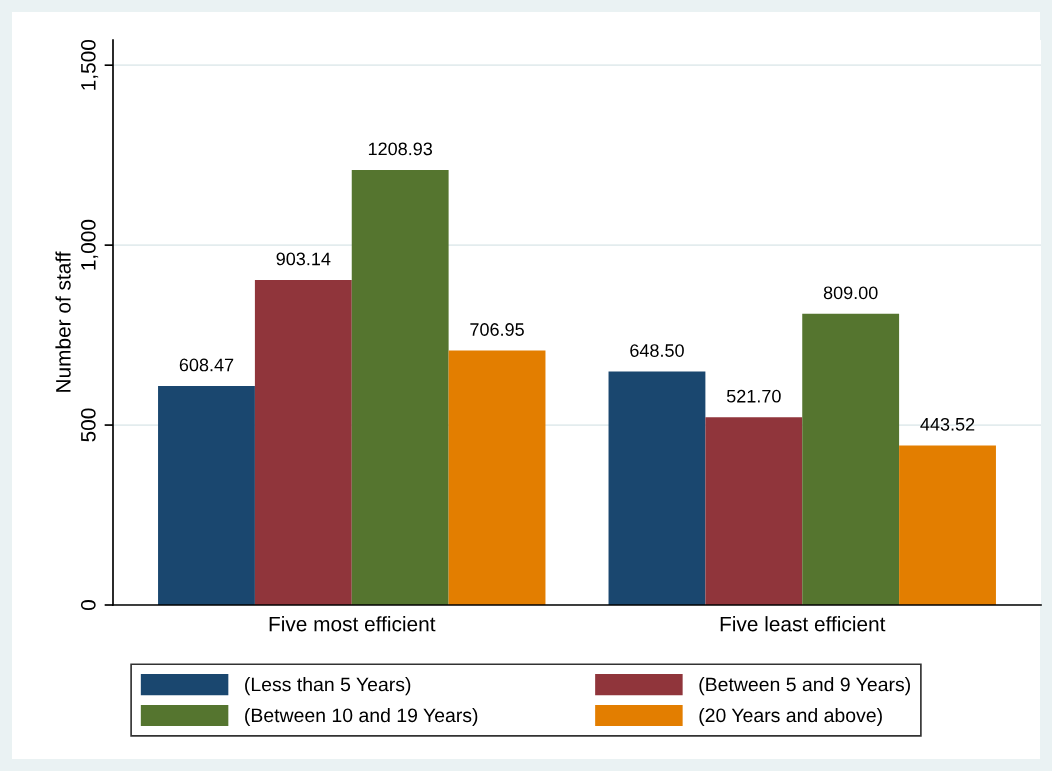  What do you see at coordinates (63, 321) in the screenshot?
I see `y-axis-title: Number of staff` at bounding box center [63, 321].